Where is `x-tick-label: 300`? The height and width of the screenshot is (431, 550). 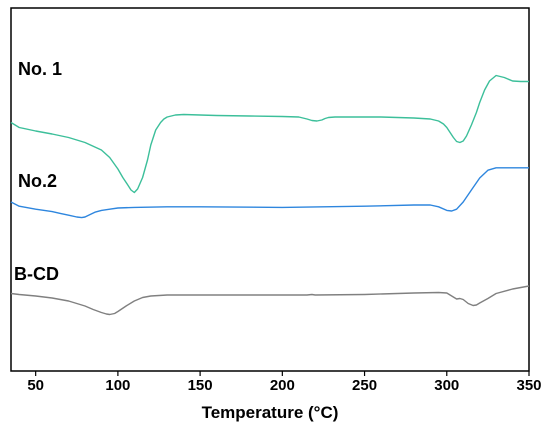 x-tick-label: 300 is located at coordinates (446, 385).